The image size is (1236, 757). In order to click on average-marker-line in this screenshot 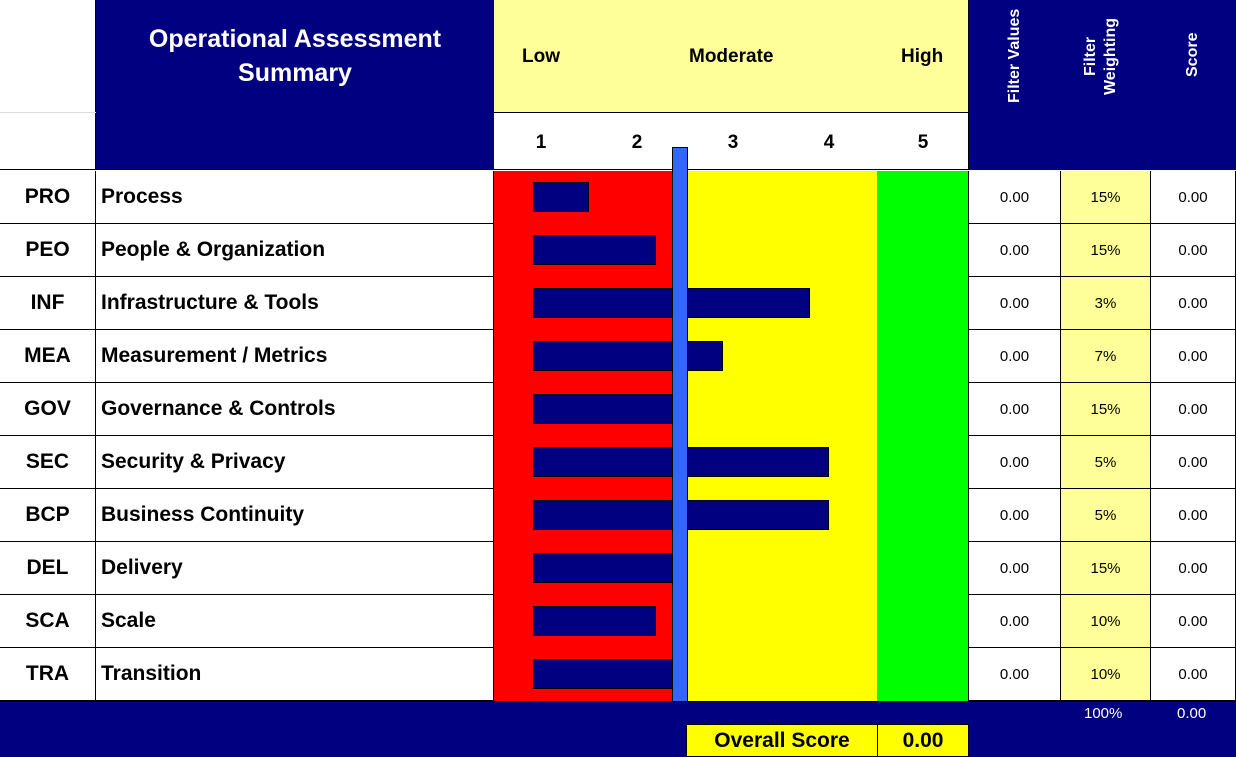, I will do `click(680, 424)`.